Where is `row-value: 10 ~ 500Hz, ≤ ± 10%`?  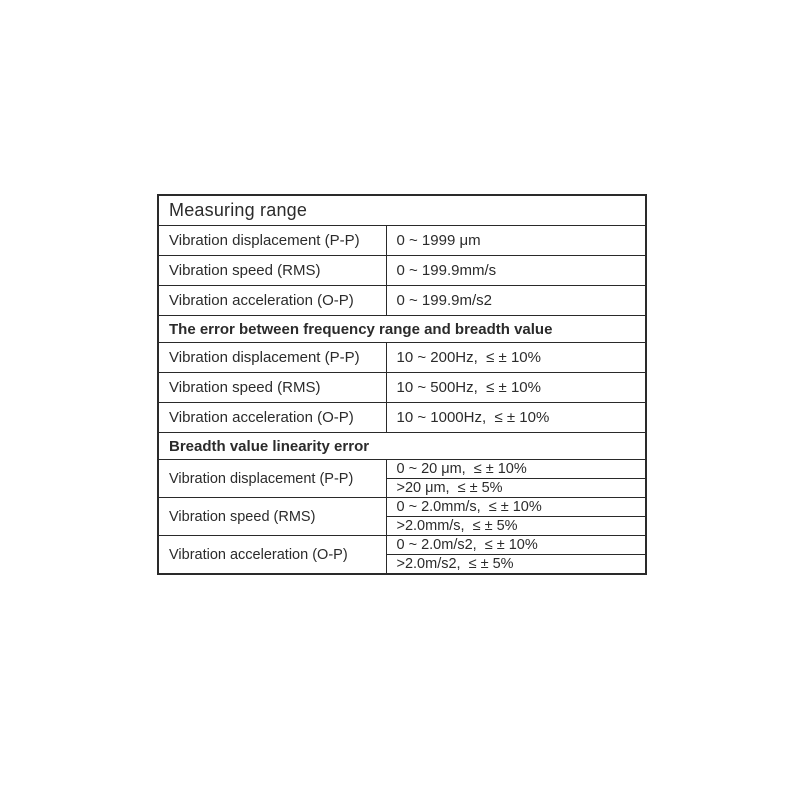 row-value: 10 ~ 500Hz, ≤ ± 10% is located at coordinates (516, 387).